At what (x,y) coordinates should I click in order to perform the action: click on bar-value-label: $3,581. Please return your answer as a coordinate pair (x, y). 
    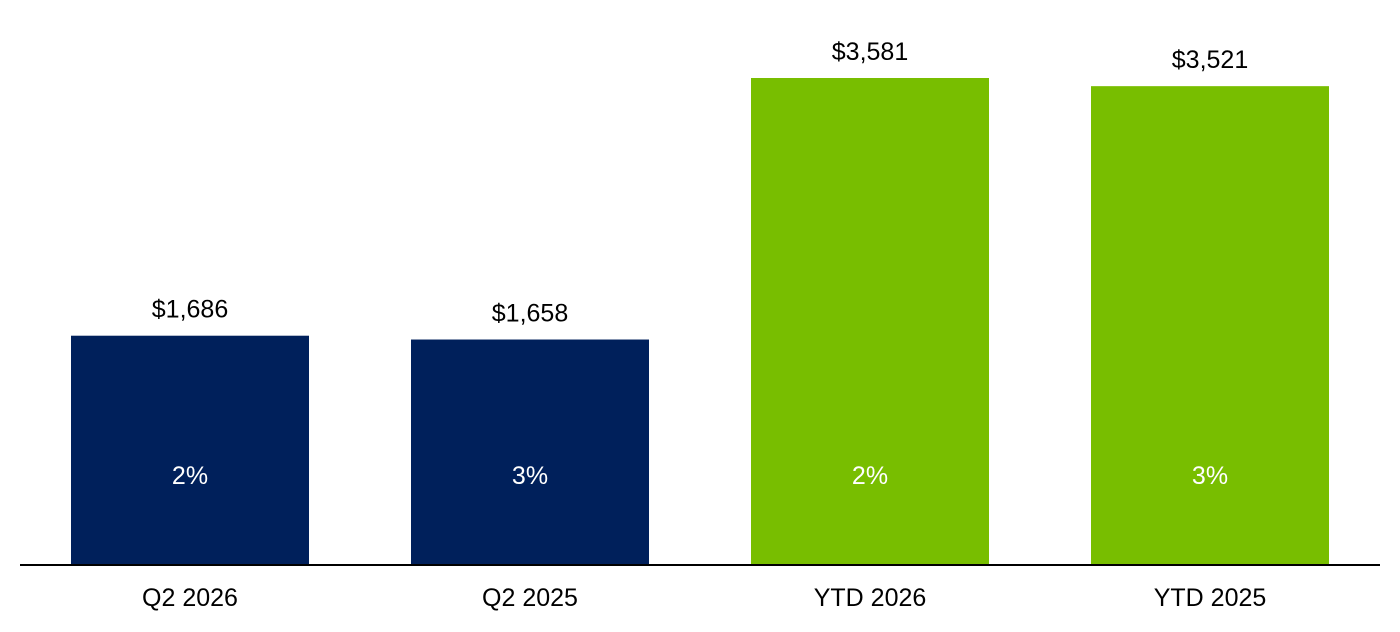
    Looking at the image, I should click on (870, 52).